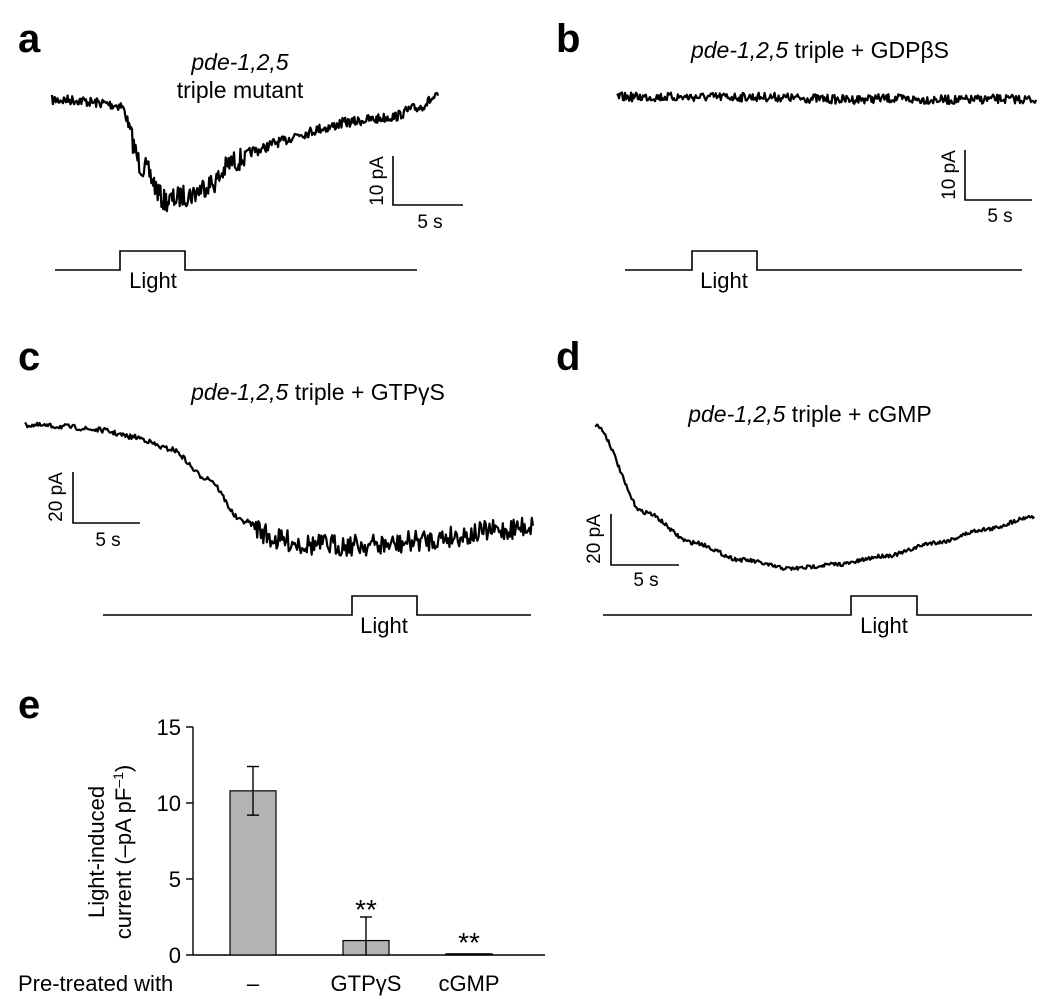 This screenshot has height=1004, width=1050. Describe the element at coordinates (236, 260) in the screenshot. I see `panel-a-light-protocol` at that location.